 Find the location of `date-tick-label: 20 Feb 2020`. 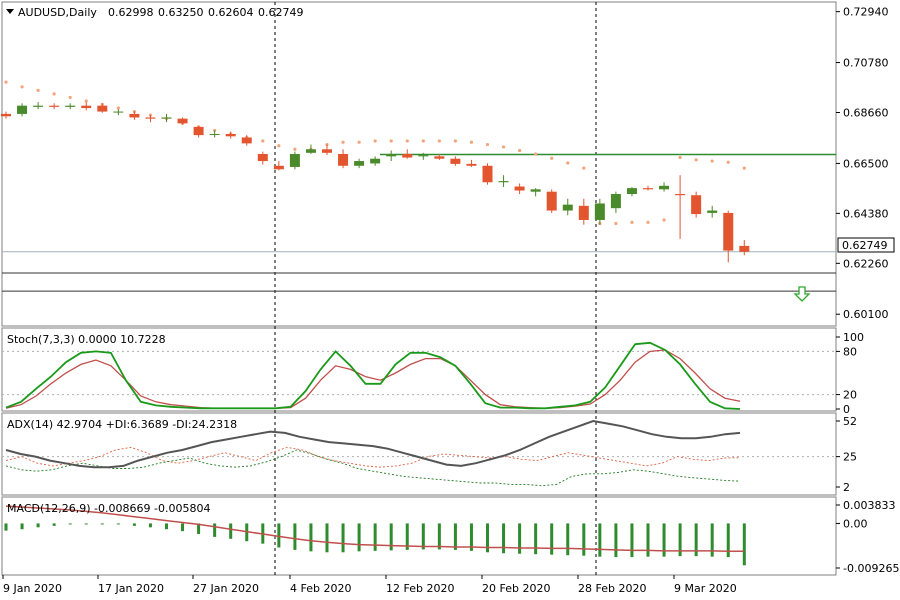

date-tick-label: 20 Feb 2020 is located at coordinates (516, 588).